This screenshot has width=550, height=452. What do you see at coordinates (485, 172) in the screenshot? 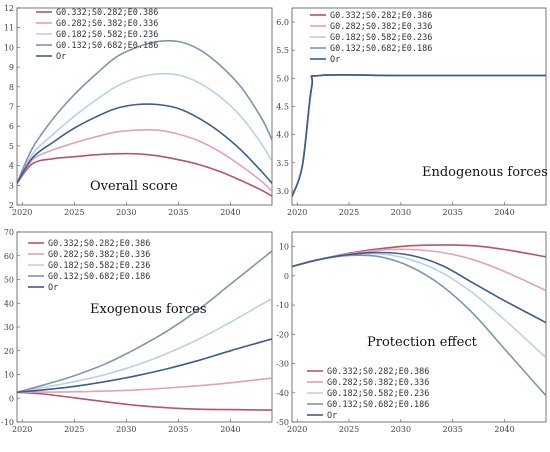
I see `panel-title: Endogenous forces` at bounding box center [485, 172].